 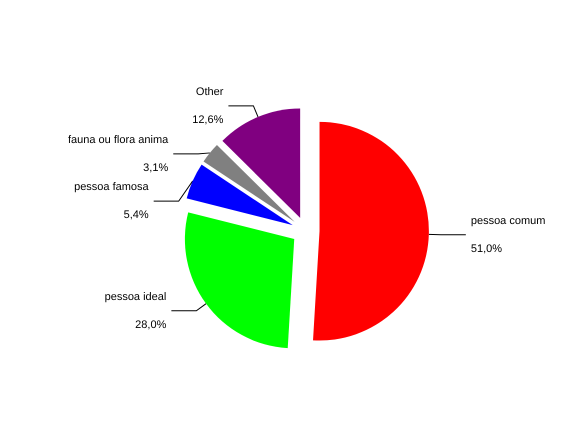 I want to click on data-label: 5,4%, so click(x=136, y=215).